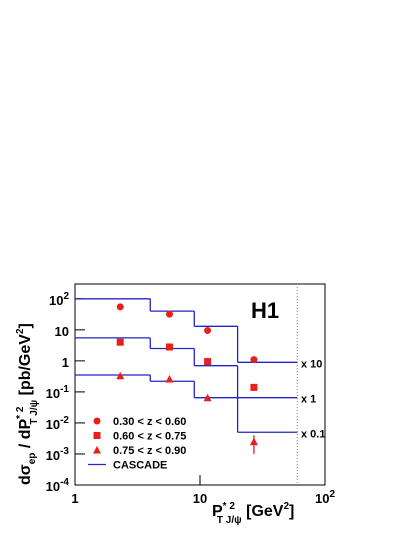 Image resolution: width=409 pixels, height=534 pixels. I want to click on y-tick-label: 10⁻², so click(58, 423).